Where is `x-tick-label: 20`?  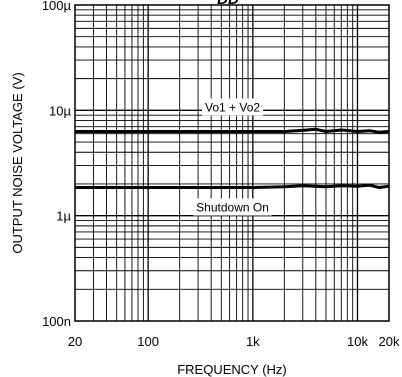
x-tick-label: 20 is located at coordinates (75, 341).